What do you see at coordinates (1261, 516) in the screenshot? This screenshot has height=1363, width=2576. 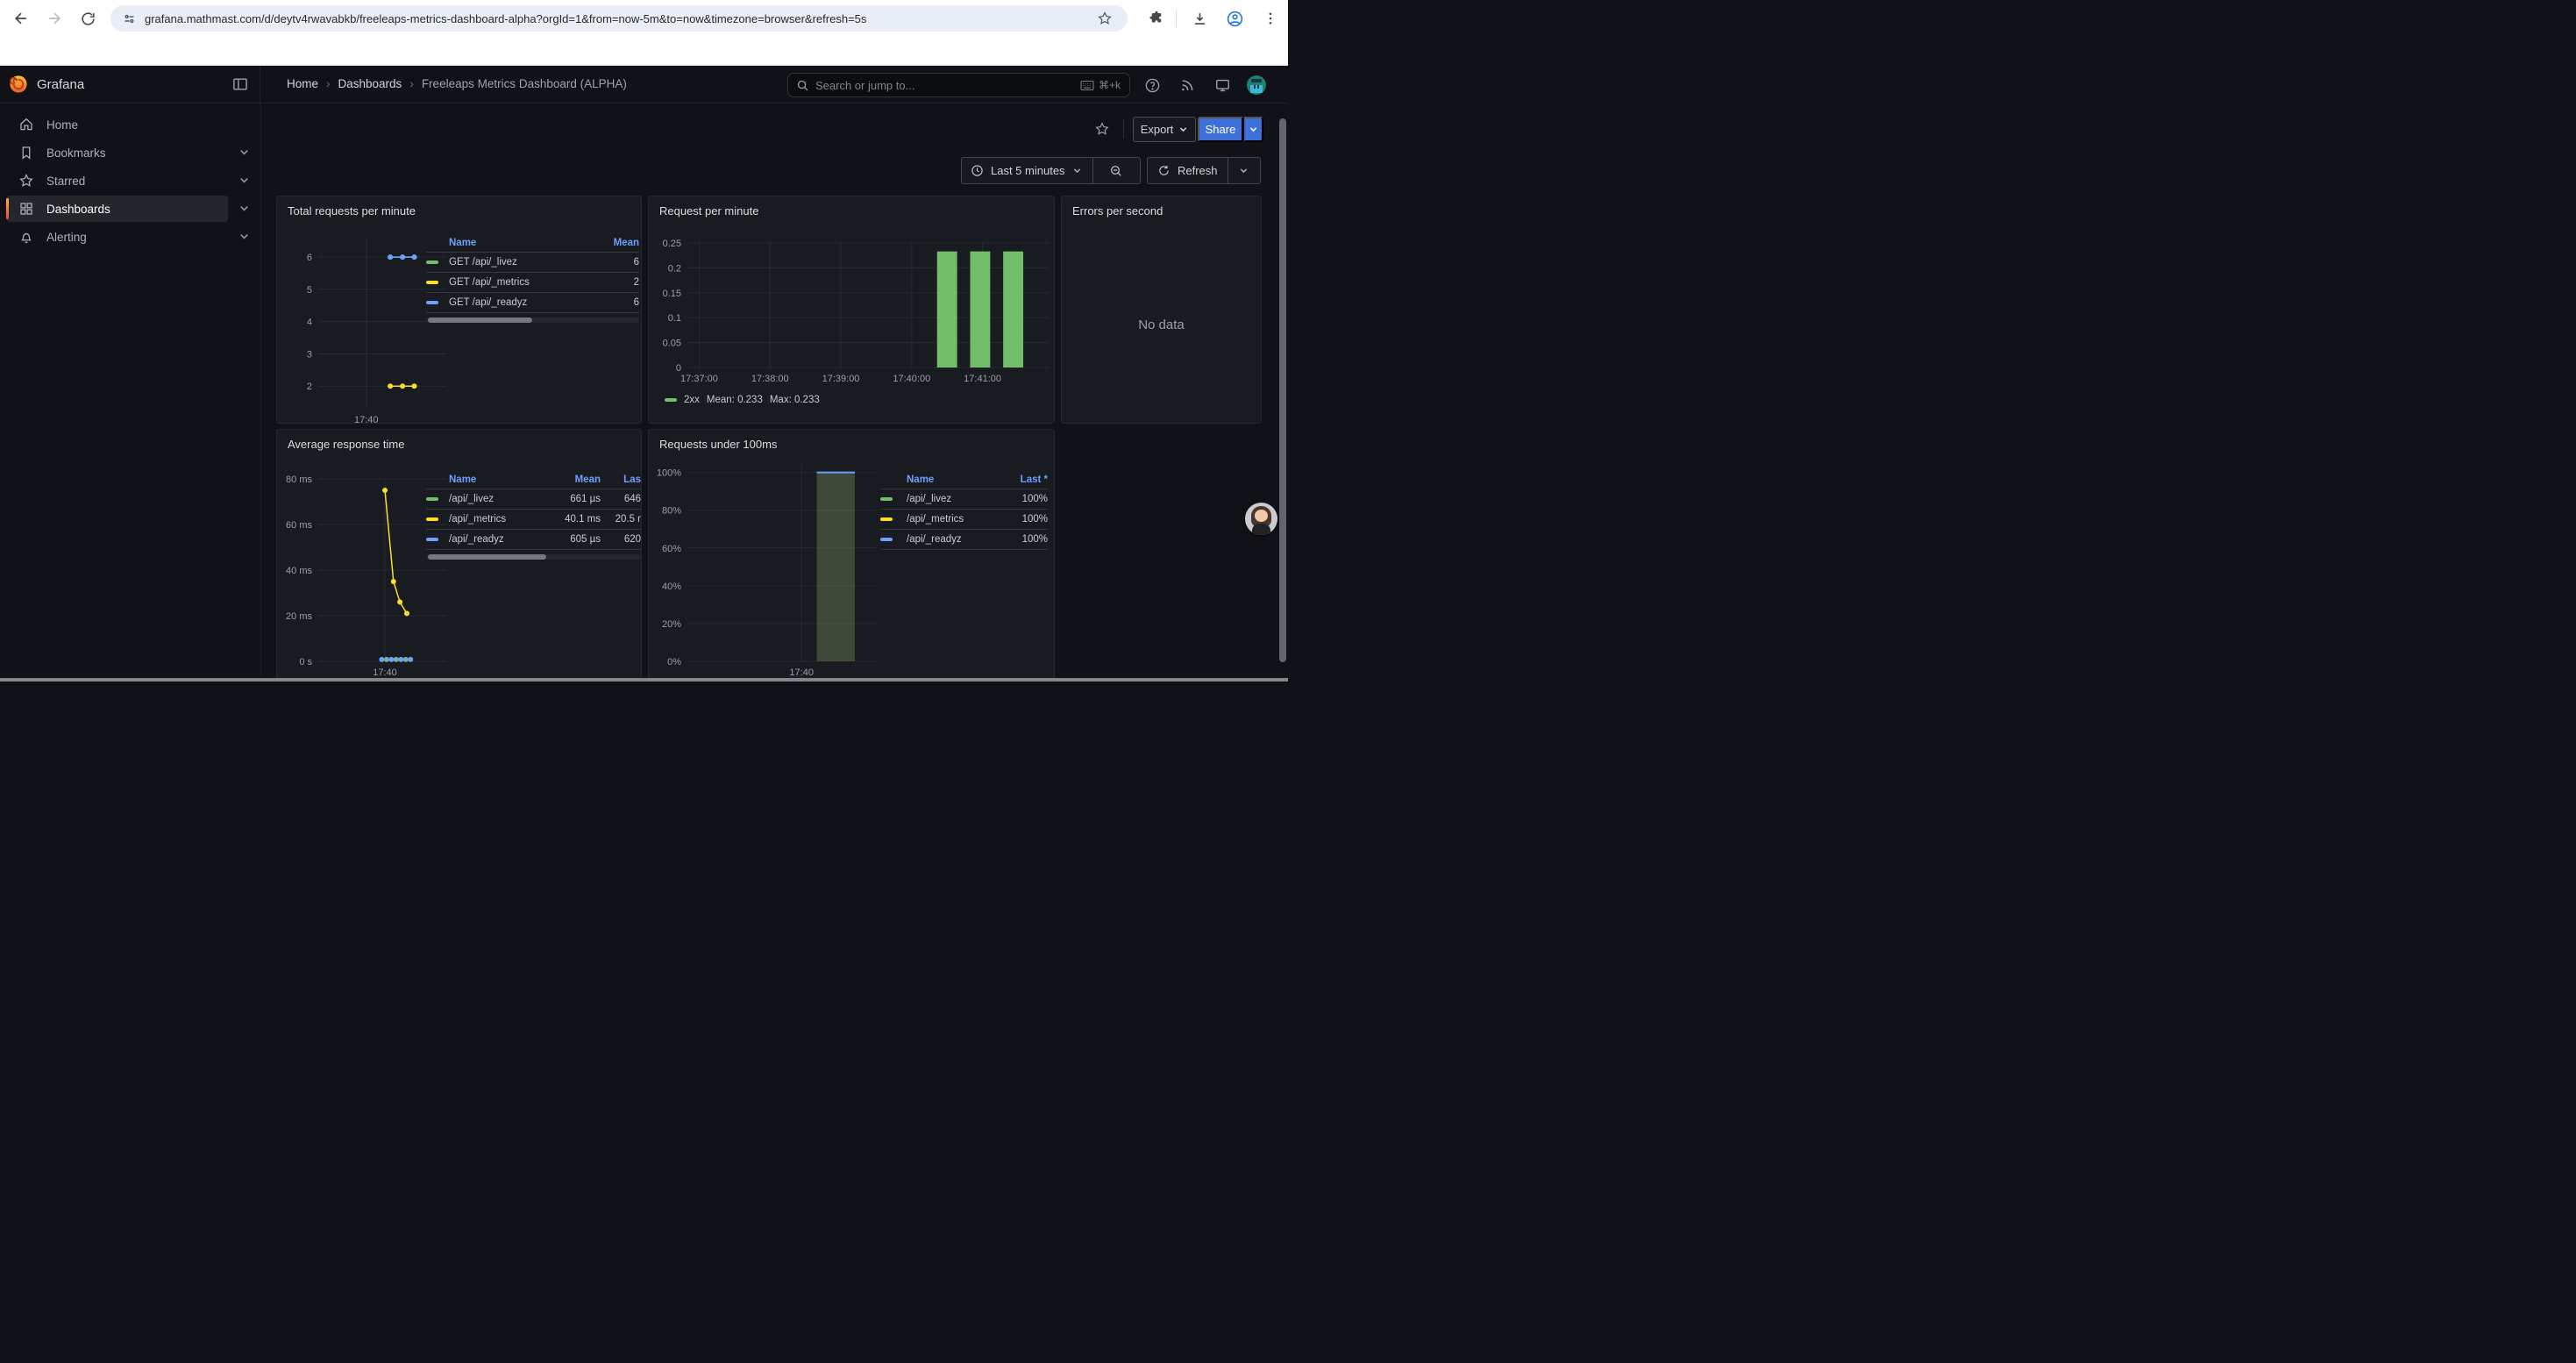 I see `avatar-face` at bounding box center [1261, 516].